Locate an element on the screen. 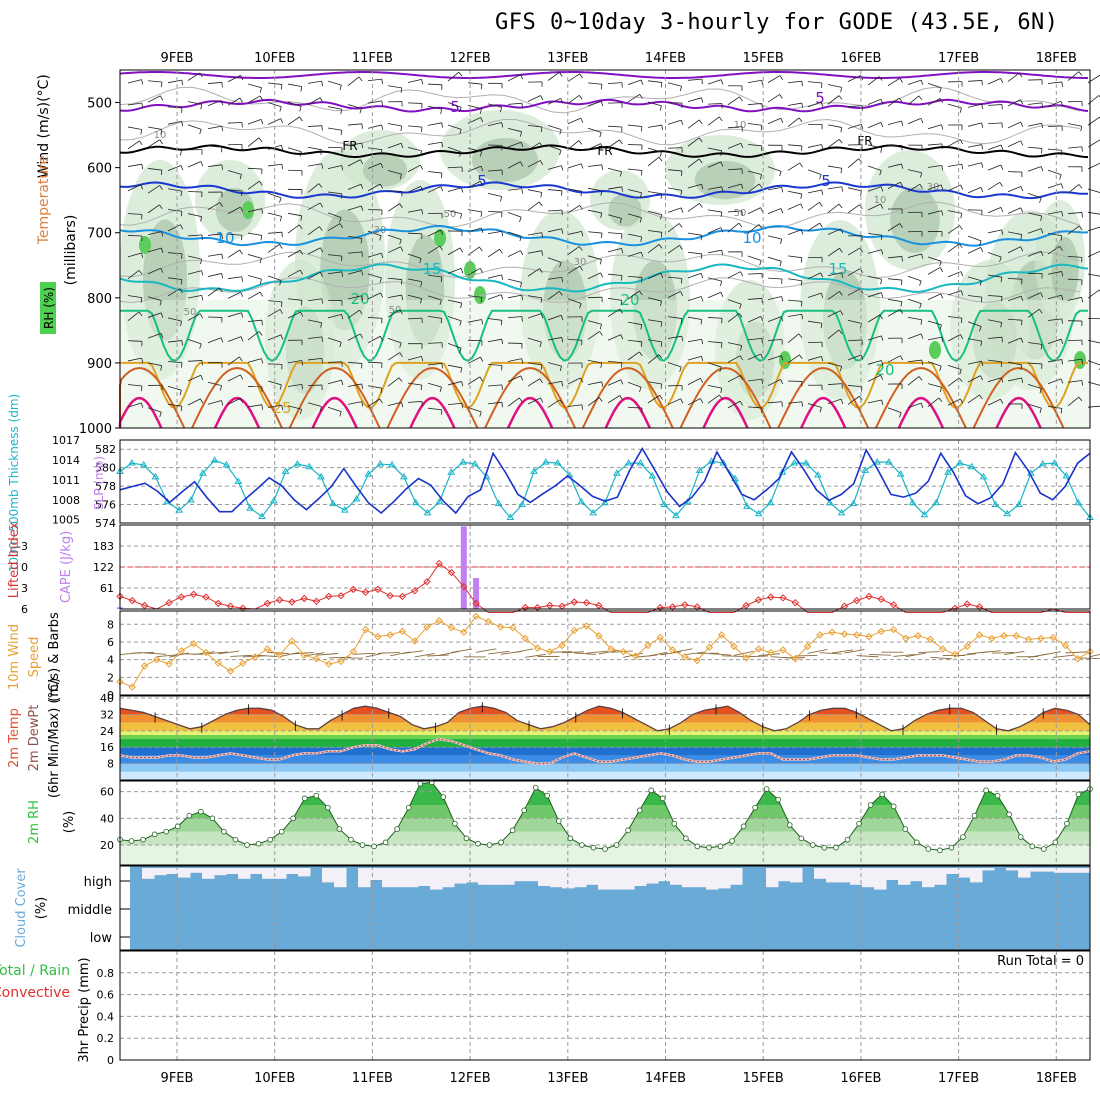 The image size is (1100, 1100). slp-tick-label: 1017 is located at coordinates (66, 440).